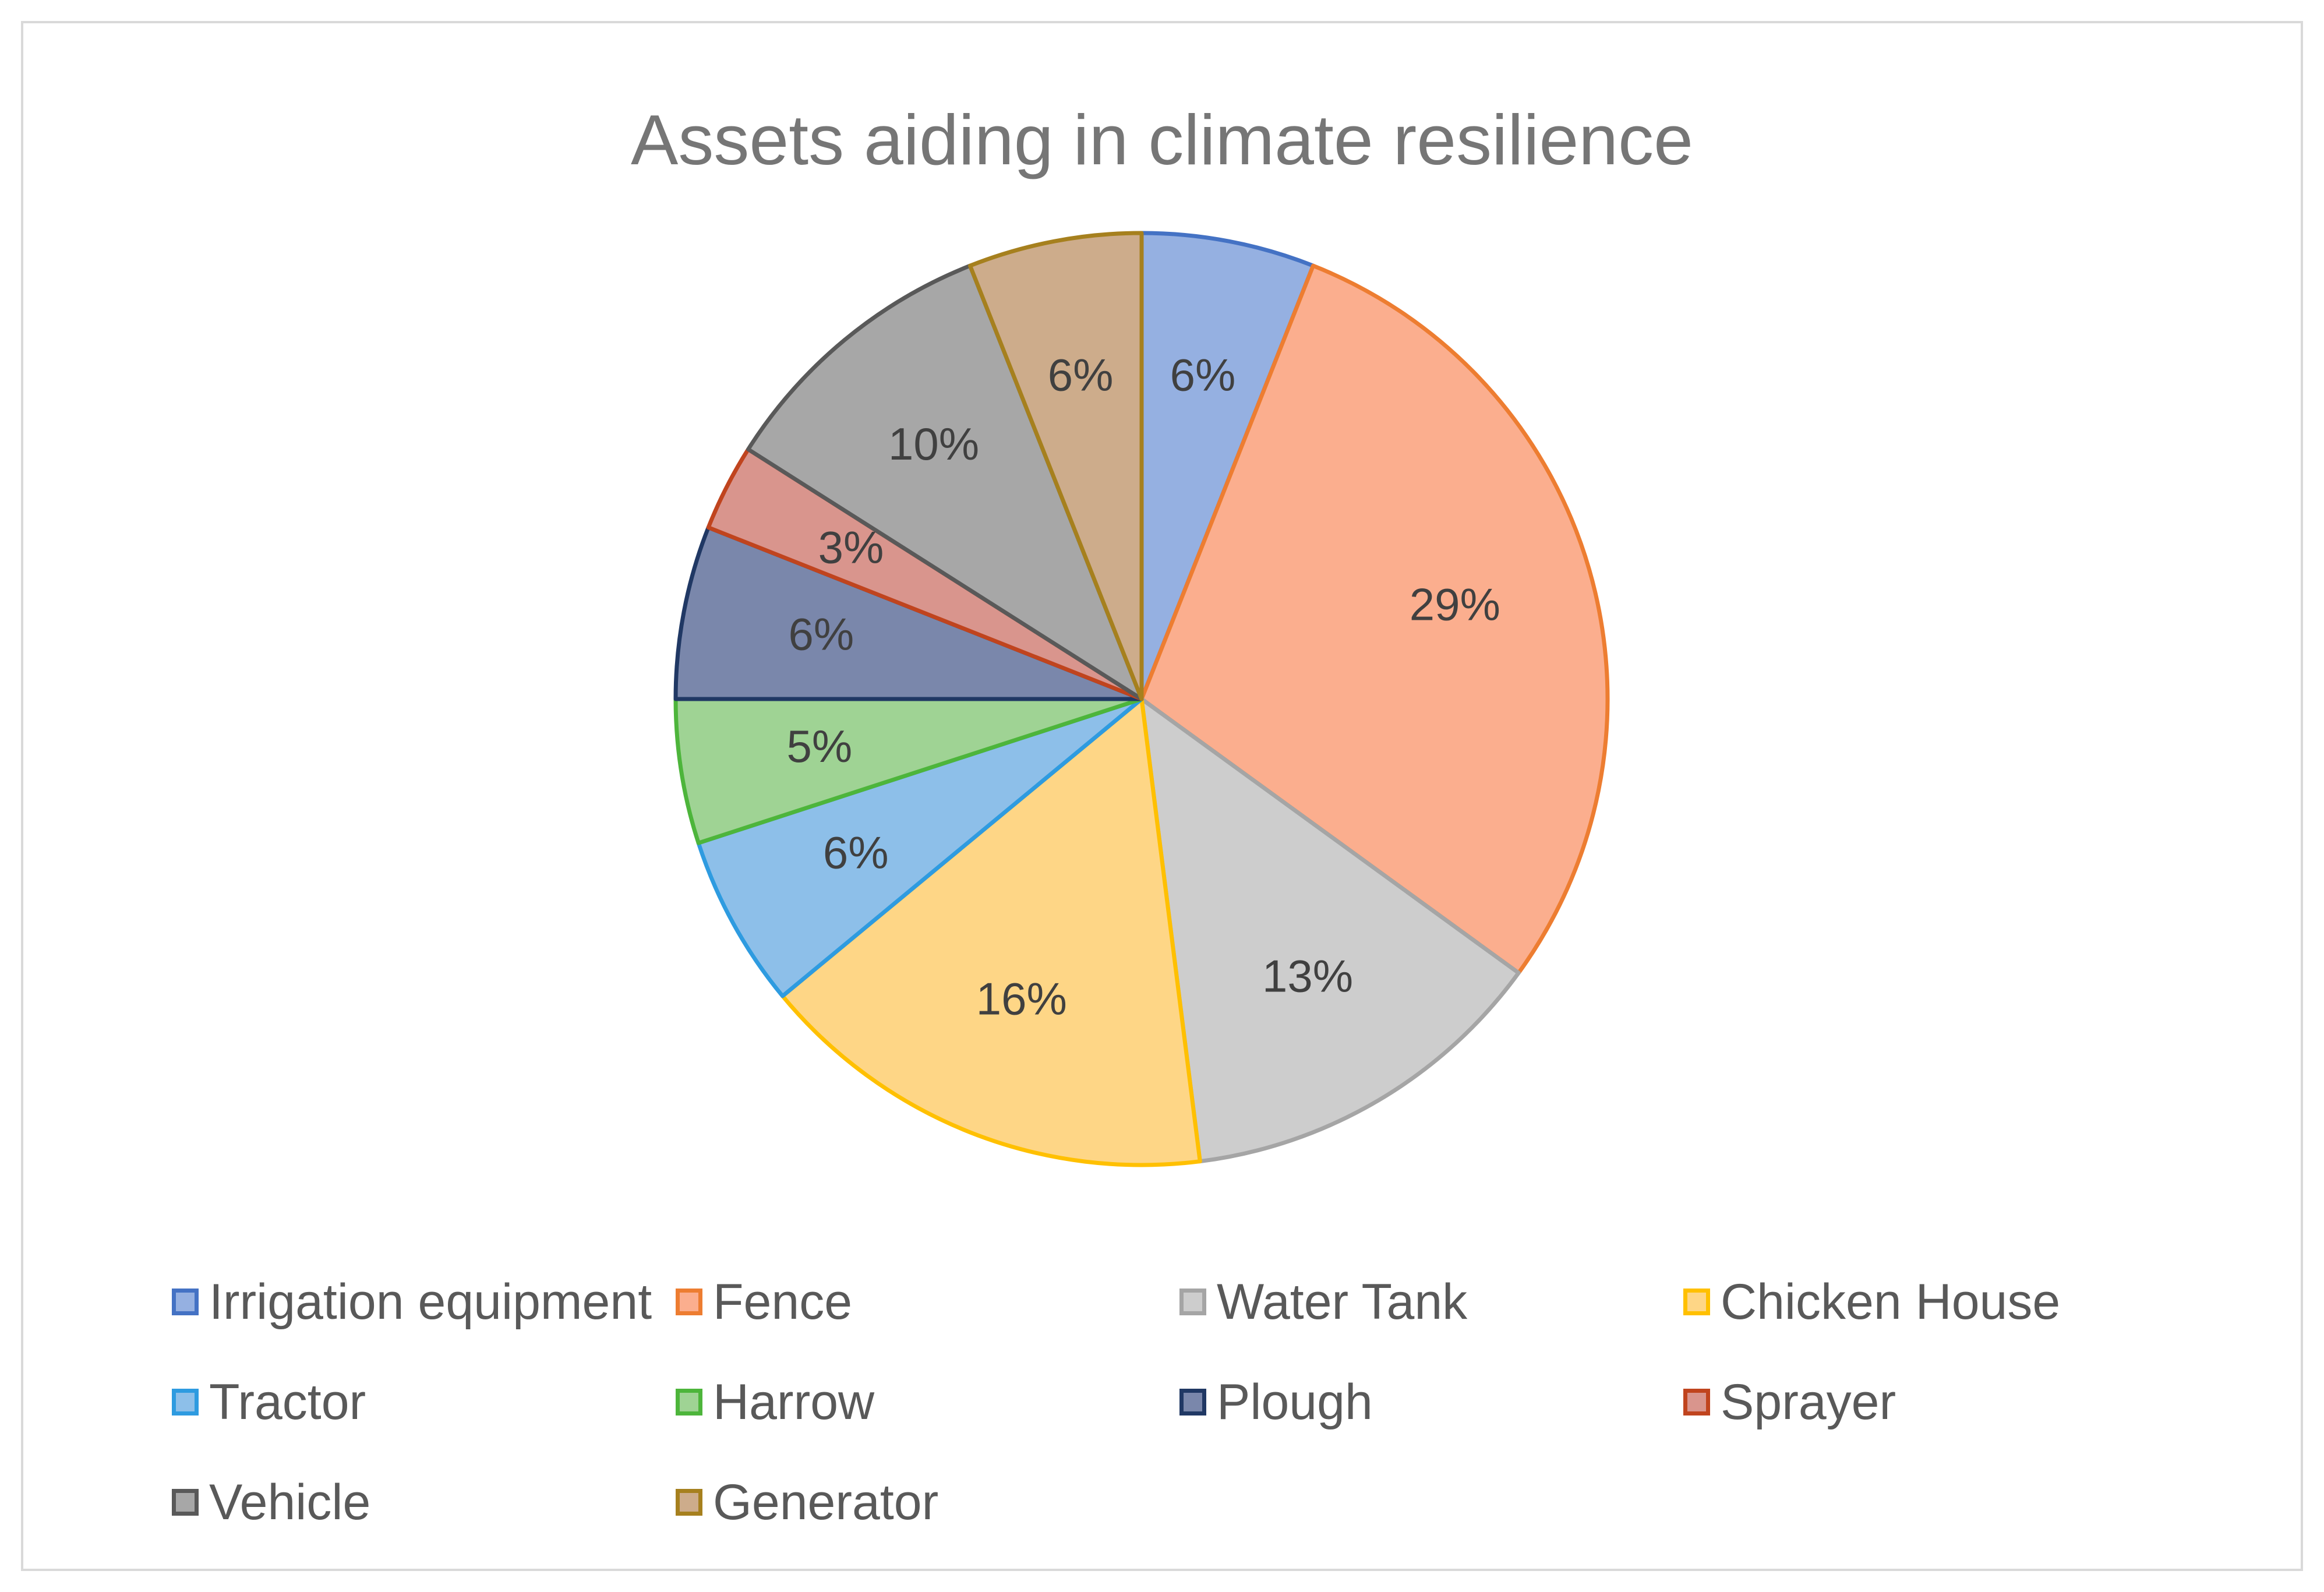 This screenshot has width=2324, height=1592. I want to click on pie-data-label: 10%, so click(933, 444).